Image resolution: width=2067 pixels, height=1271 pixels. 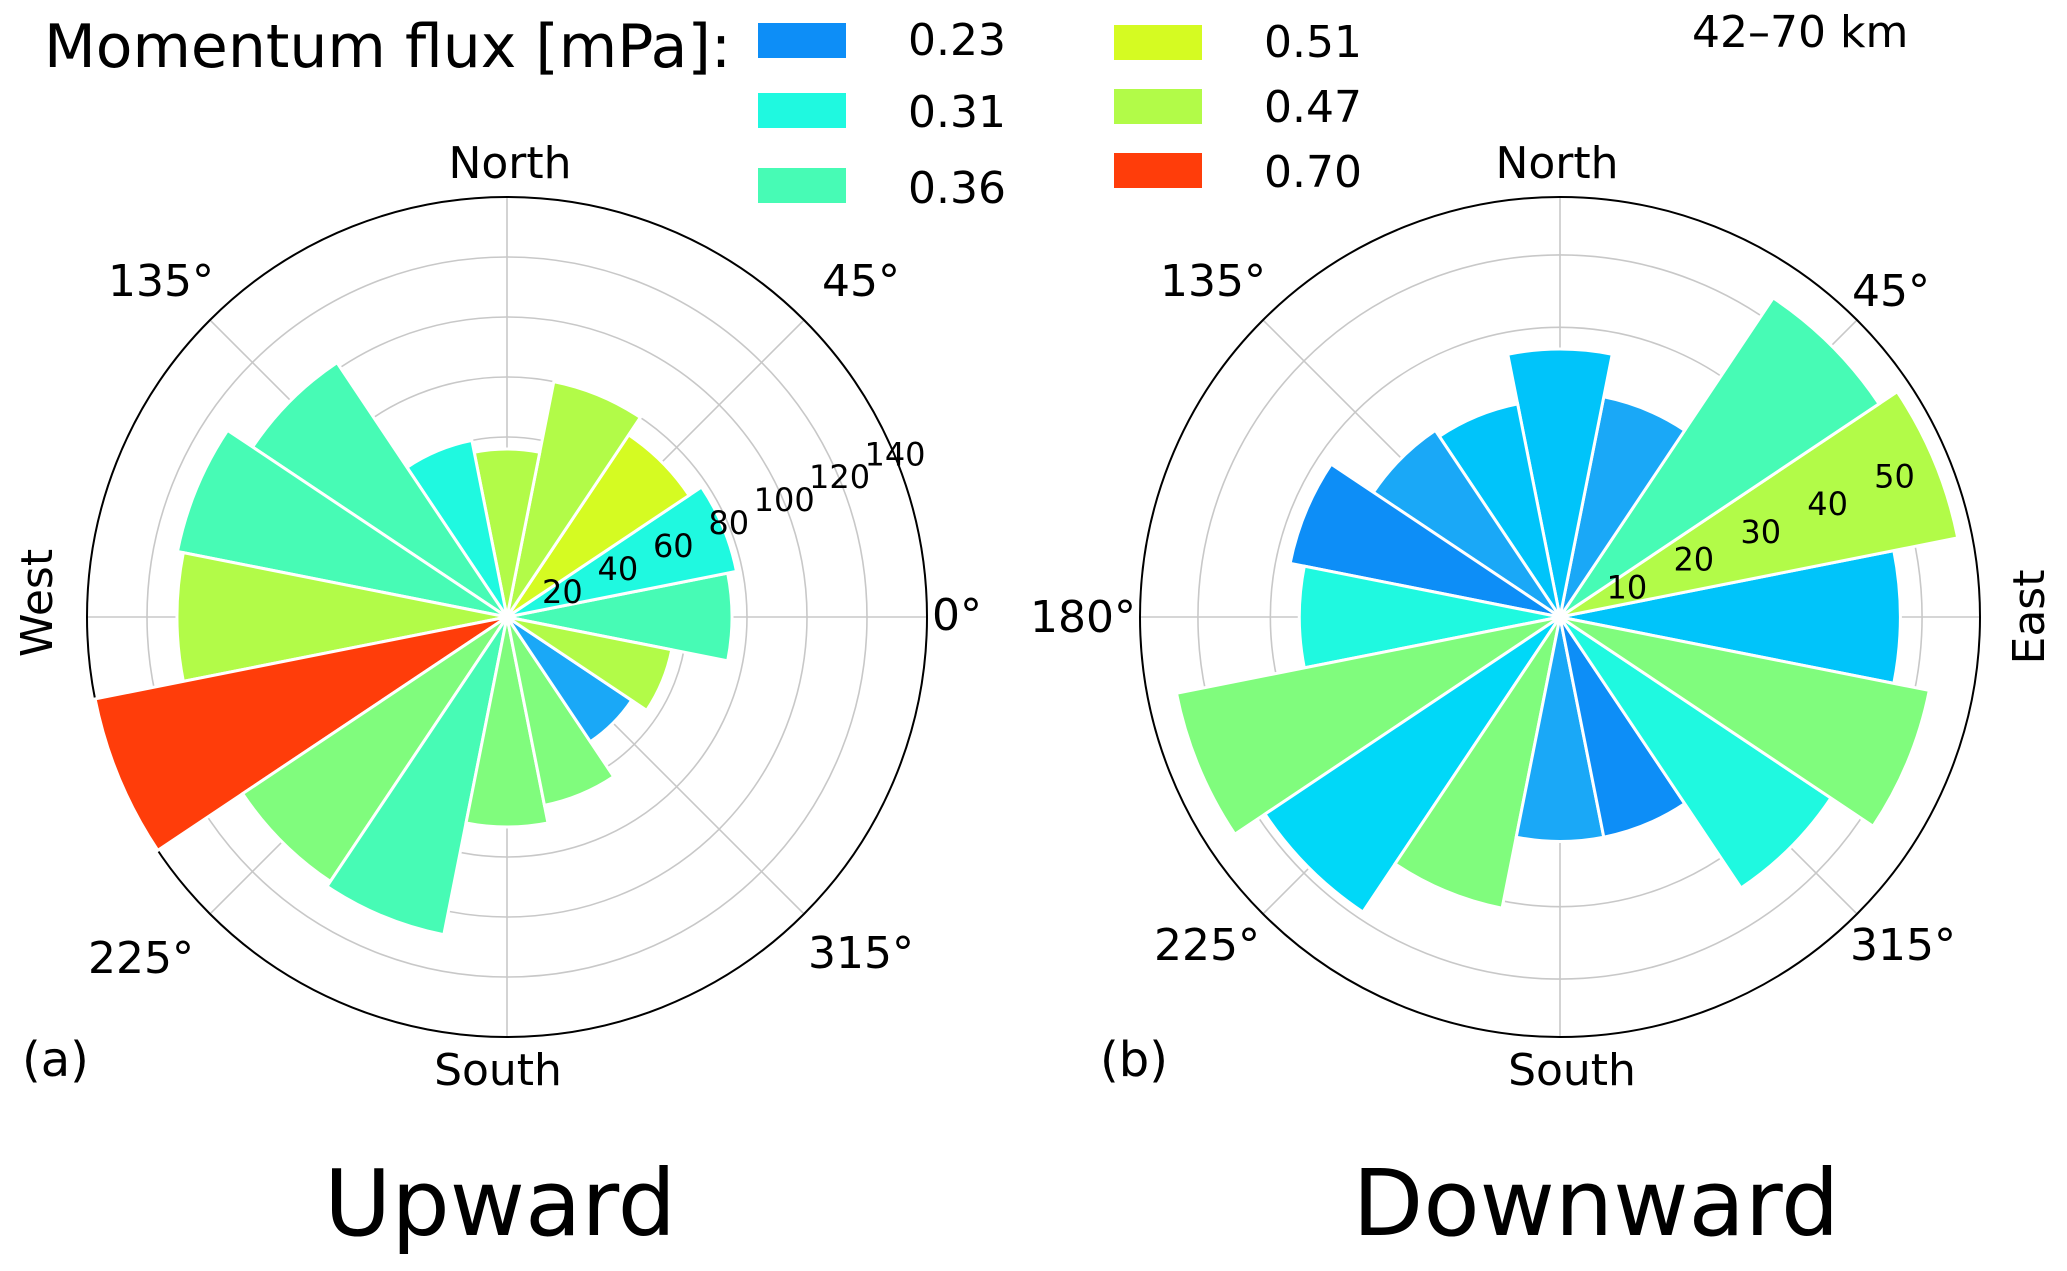 I want to click on legend-title: Momentum flux [mPa]:, so click(x=387, y=47).